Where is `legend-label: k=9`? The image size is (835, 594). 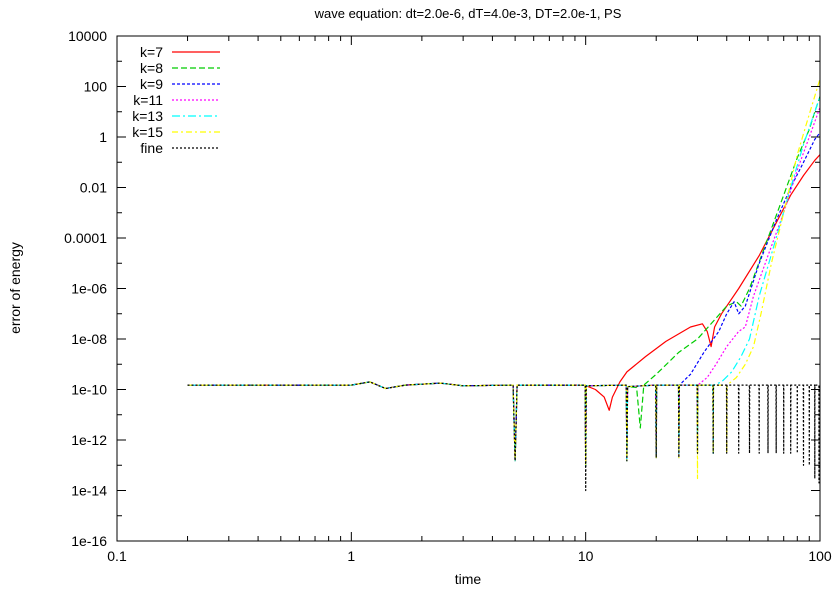 legend-label: k=9 is located at coordinates (151, 84).